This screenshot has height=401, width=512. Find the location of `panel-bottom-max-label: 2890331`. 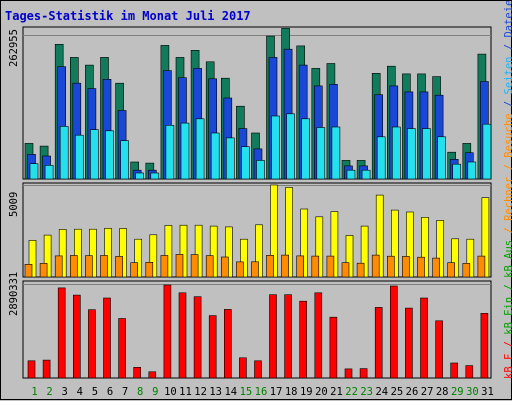

panel-bottom-max-label: 2890331 is located at coordinates (14, 294).